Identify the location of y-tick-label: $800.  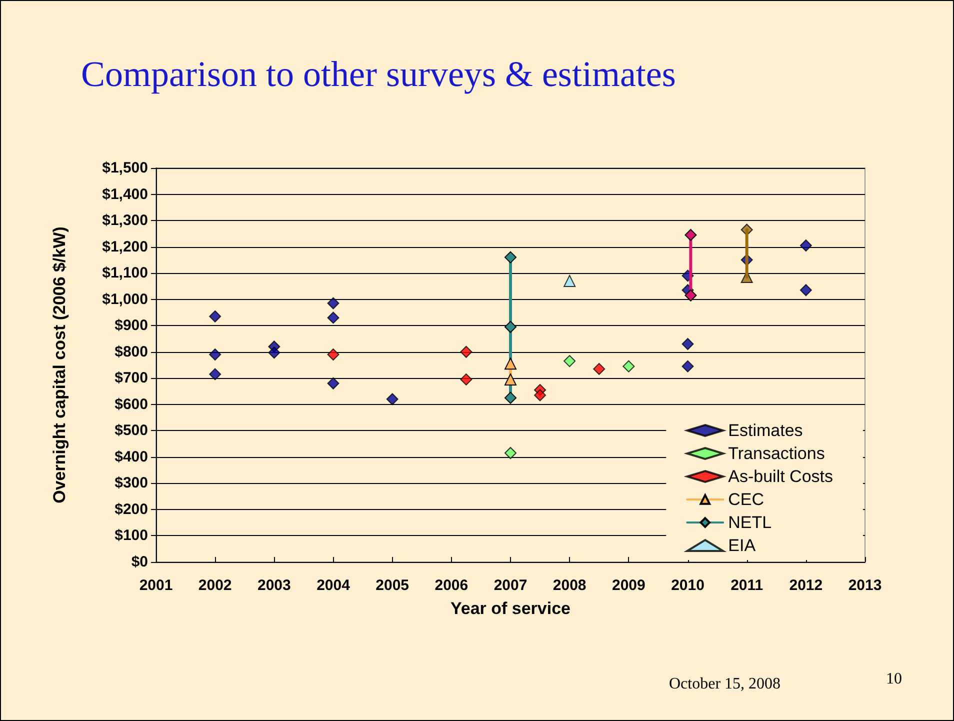
(131, 351).